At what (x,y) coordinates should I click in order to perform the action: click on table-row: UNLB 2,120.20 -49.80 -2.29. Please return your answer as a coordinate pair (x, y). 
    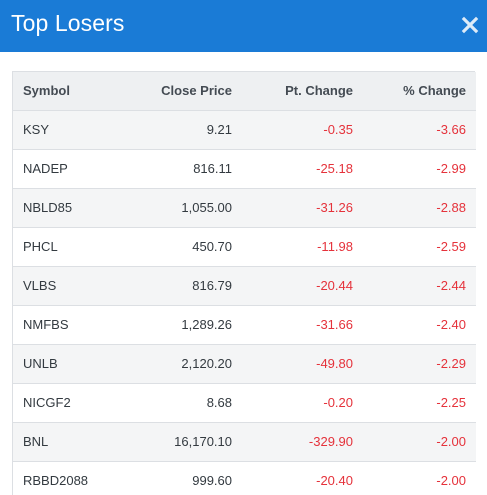
    Looking at the image, I should click on (244, 364).